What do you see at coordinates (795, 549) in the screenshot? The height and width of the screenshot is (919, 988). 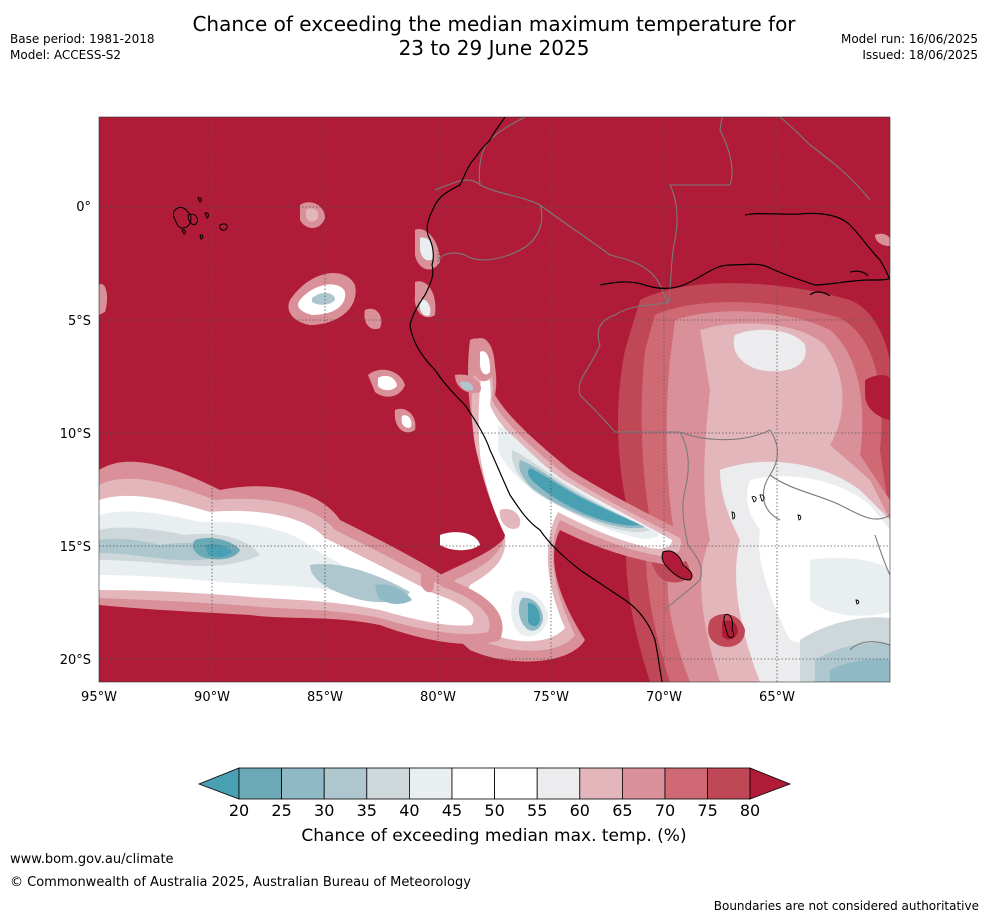 I see `small-lakes` at bounding box center [795, 549].